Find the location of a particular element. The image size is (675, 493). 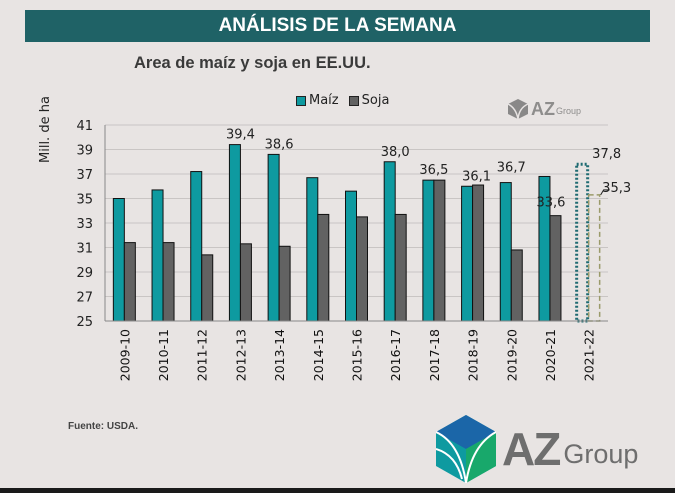

x-tick-label: 2018-19 is located at coordinates (473, 355).